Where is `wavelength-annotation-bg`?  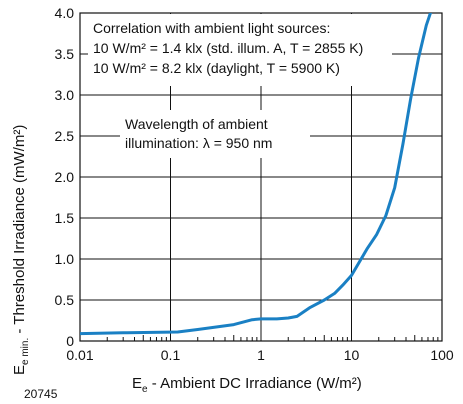
wavelength-annotation-bg is located at coordinates (215, 134).